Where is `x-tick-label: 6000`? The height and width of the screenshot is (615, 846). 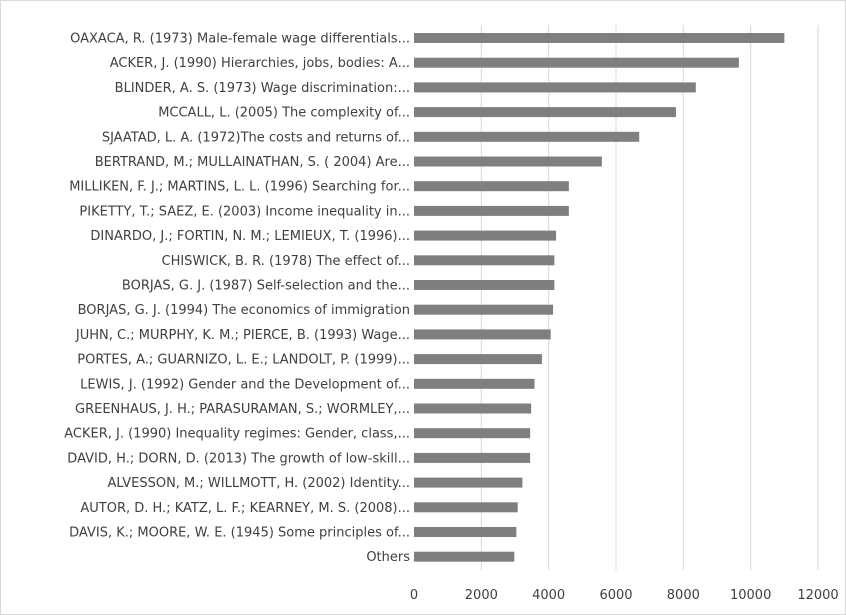 x-tick-label: 6000 is located at coordinates (615, 595).